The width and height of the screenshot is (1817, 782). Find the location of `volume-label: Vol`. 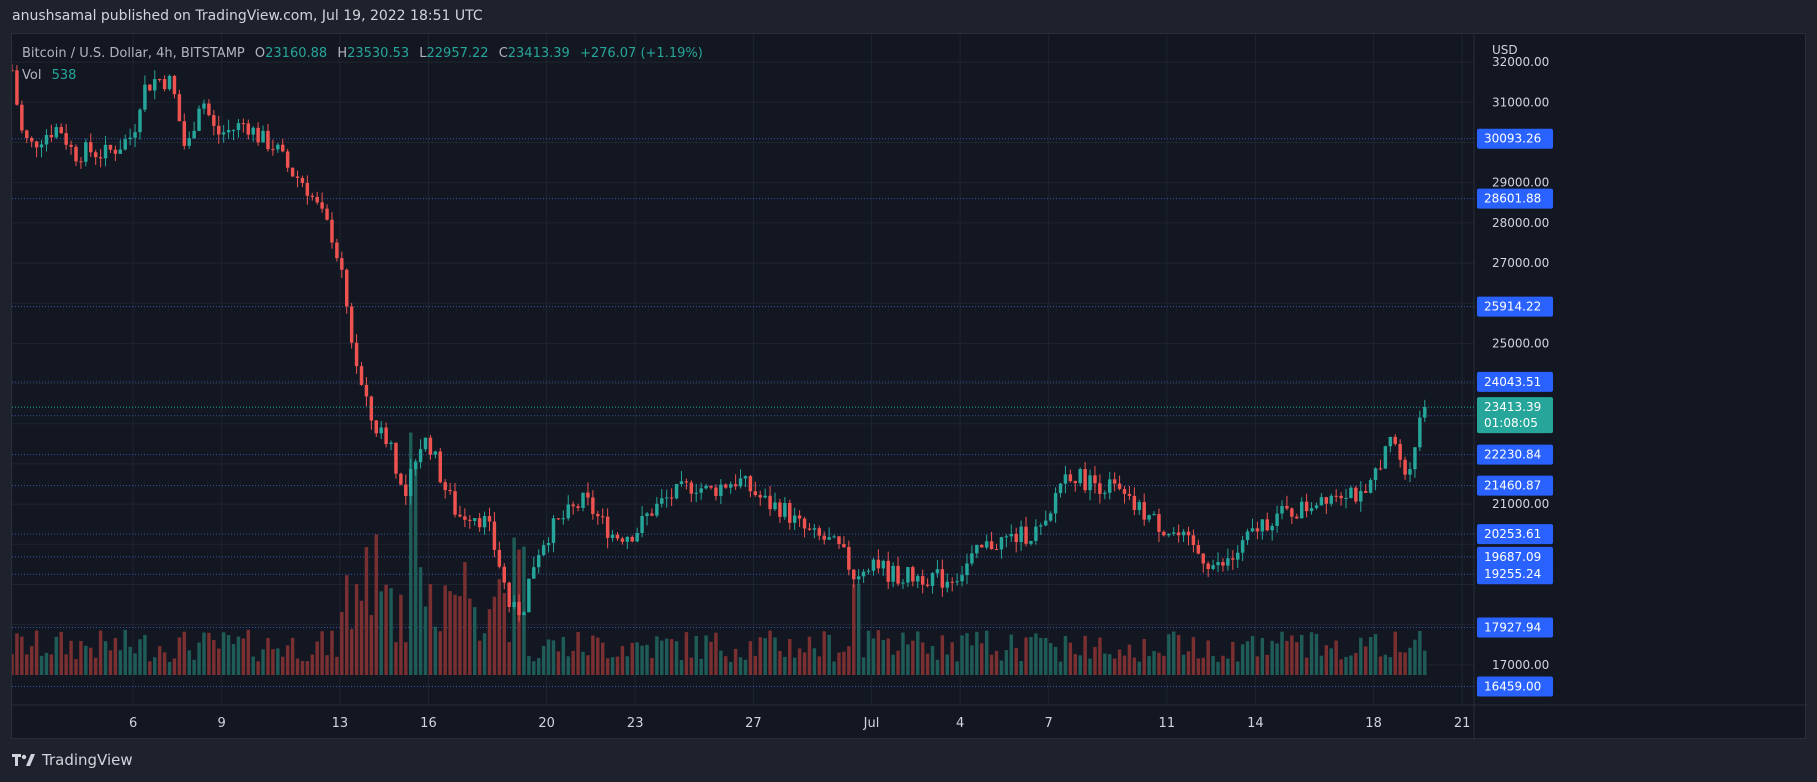

volume-label: Vol is located at coordinates (32, 75).